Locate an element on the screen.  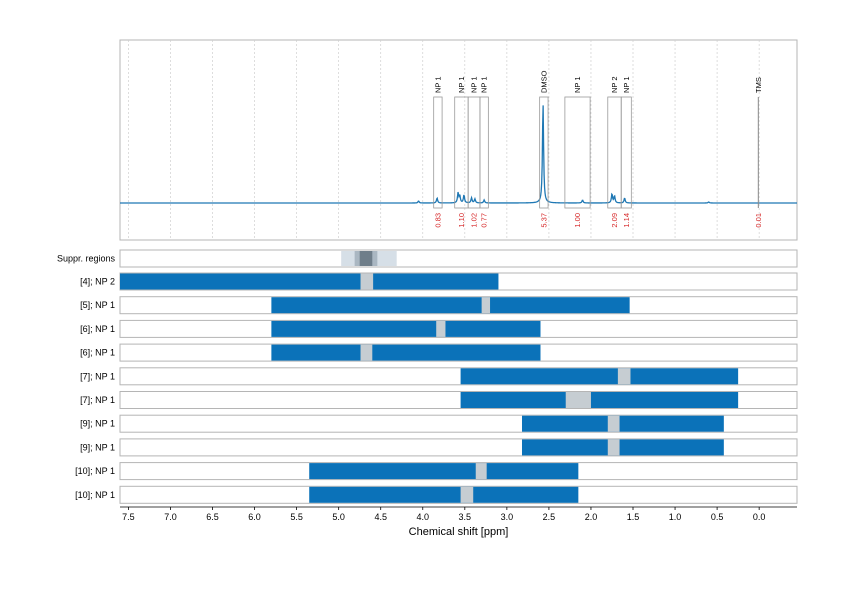
x-tick-label: 3.0 is located at coordinates (507, 517).